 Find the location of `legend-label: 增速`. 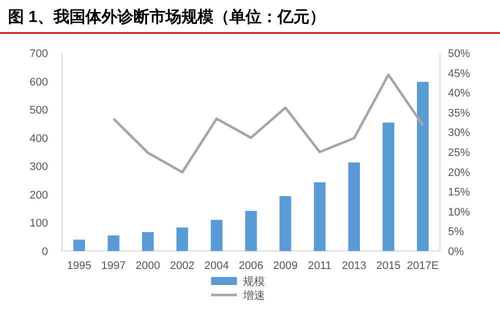

legend-label: 增速 is located at coordinates (253, 295).